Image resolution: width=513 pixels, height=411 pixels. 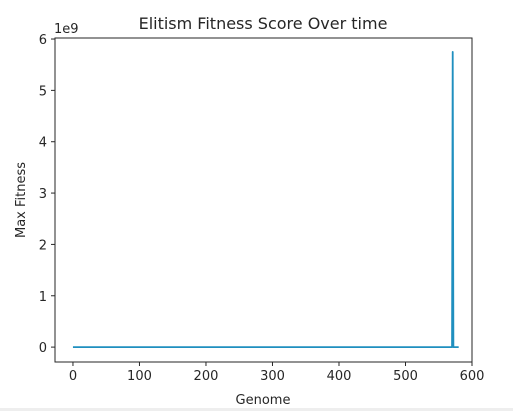 I want to click on y-tick-label: 1, so click(x=43, y=297).